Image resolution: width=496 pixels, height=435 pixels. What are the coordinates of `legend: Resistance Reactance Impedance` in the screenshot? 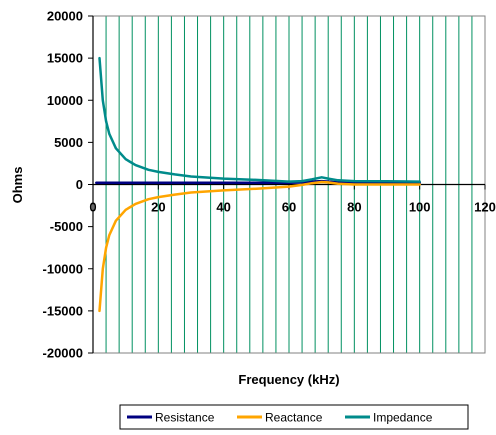 It's located at (280, 418).